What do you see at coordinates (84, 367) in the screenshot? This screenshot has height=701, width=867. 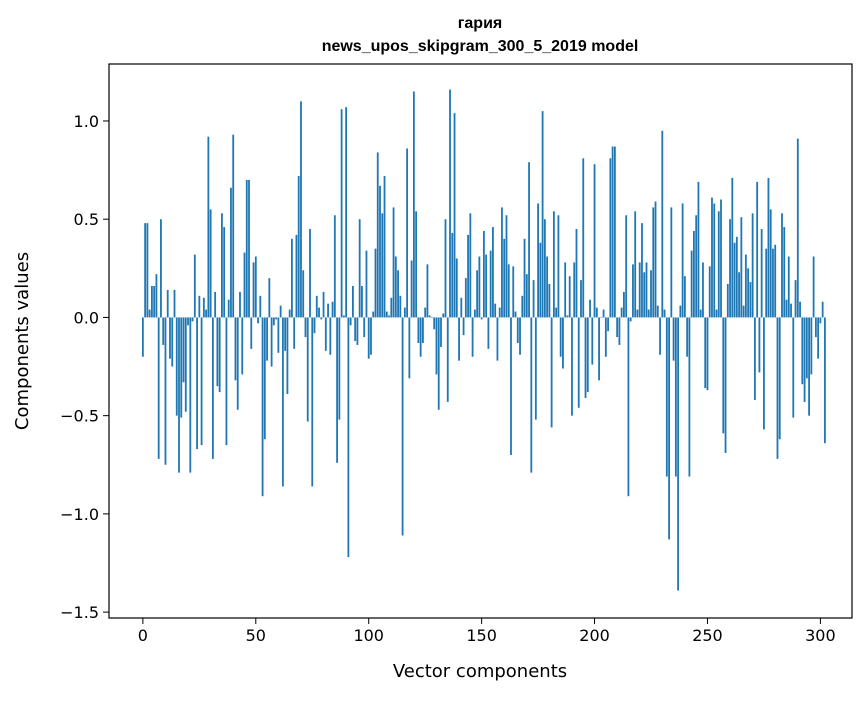 I see `y-axis-ticks: −1.5 −1.0 −0.5 0.0 0.5 1.0` at bounding box center [84, 367].